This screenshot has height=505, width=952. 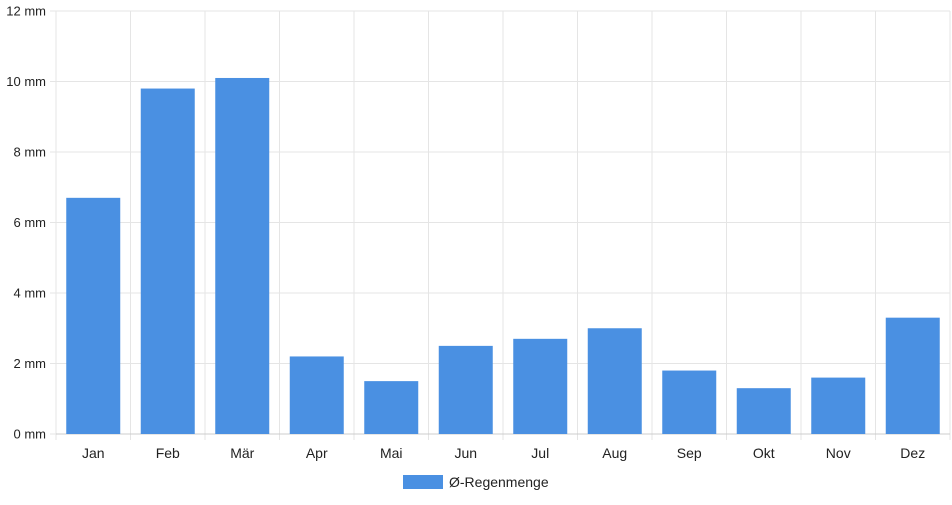 What do you see at coordinates (764, 453) in the screenshot?
I see `x-tick-label: Okt` at bounding box center [764, 453].